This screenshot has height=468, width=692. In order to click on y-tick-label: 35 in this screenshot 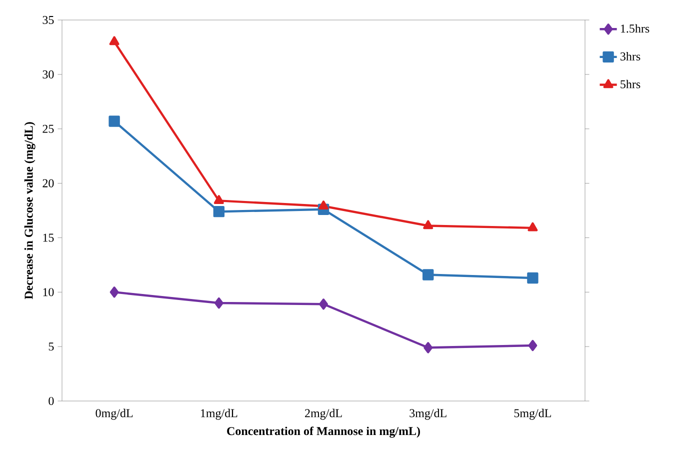, I will do `click(48, 20)`.